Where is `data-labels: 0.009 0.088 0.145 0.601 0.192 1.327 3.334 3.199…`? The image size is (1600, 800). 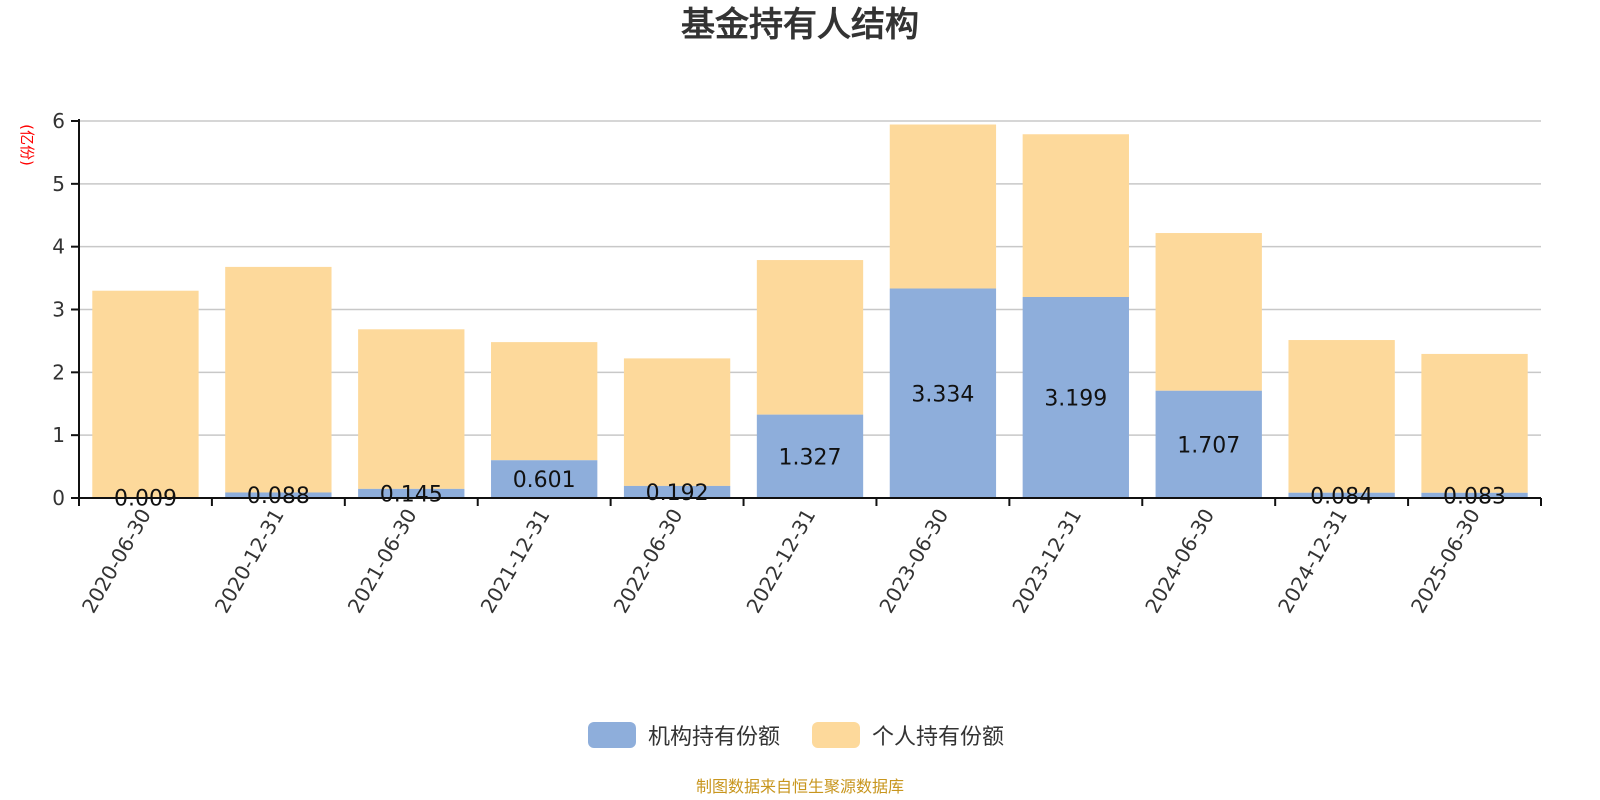 data-labels: 0.009 0.088 0.145 0.601 0.192 1.327 3.334 3.199… is located at coordinates (810, 446).